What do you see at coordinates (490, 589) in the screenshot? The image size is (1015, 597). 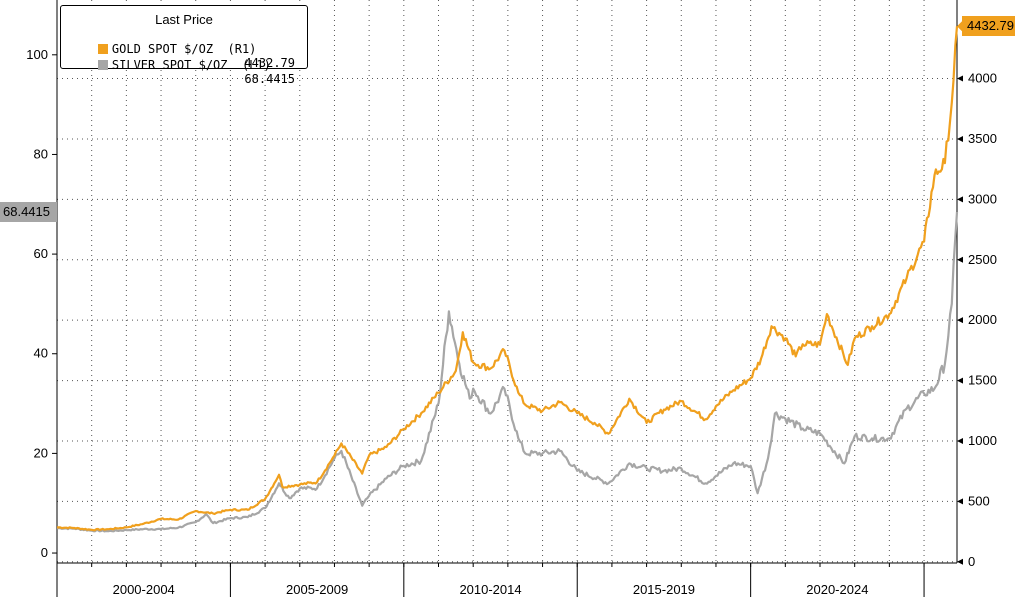 I see `x-category-label: 2010-2014` at bounding box center [490, 589].